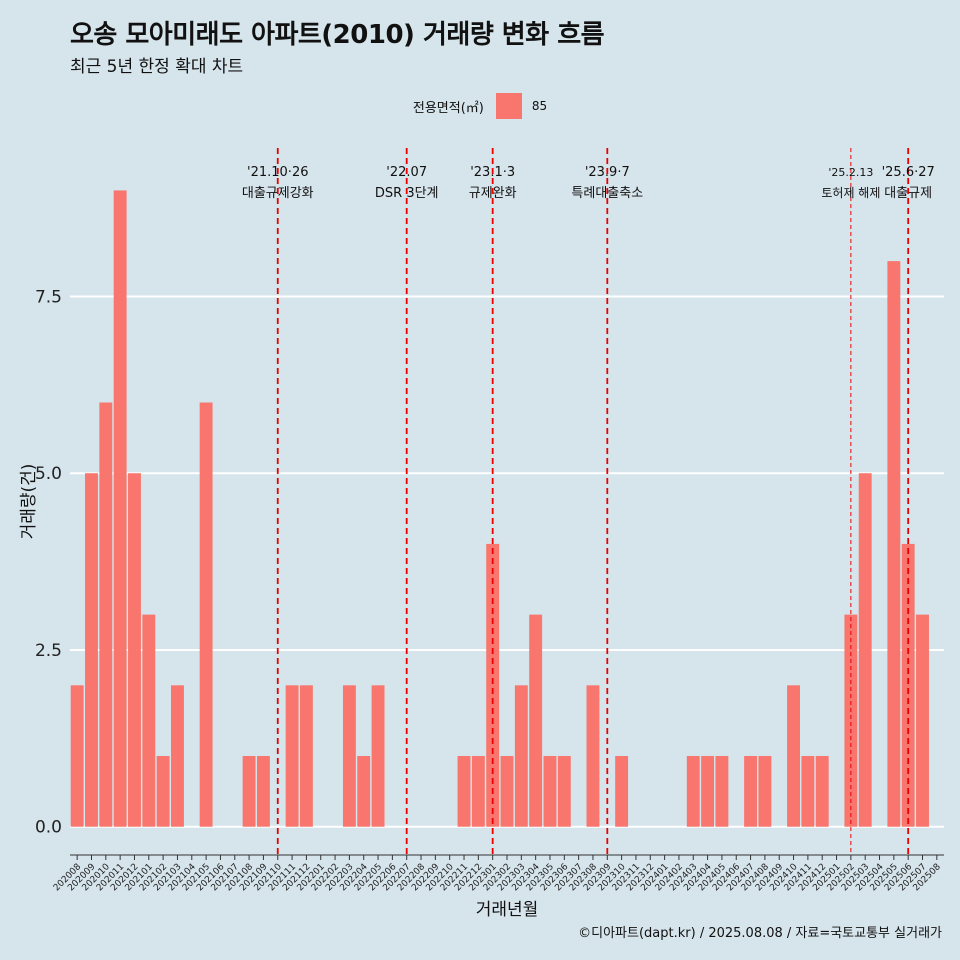 The height and width of the screenshot is (960, 960). I want to click on event-date: '23.9·7, so click(607, 172).